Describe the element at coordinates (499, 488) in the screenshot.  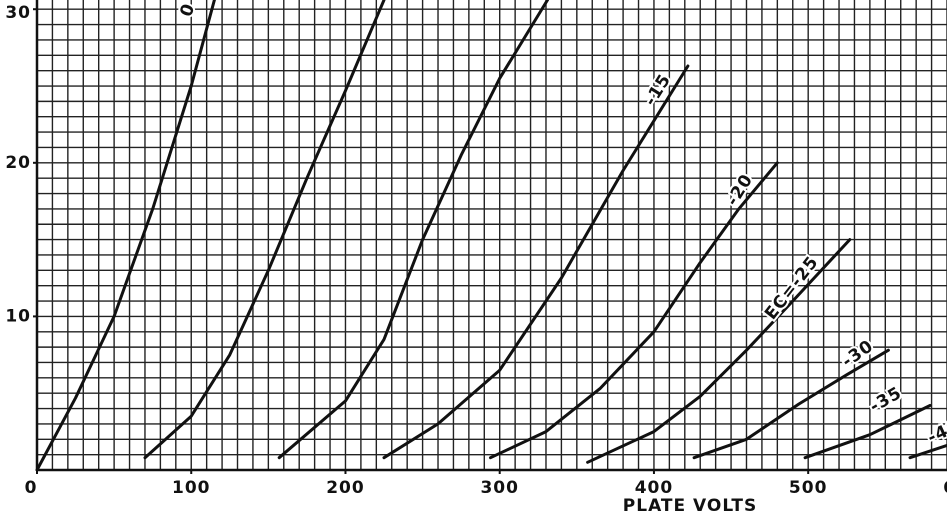
I see `x-tick-label: 300` at that location.